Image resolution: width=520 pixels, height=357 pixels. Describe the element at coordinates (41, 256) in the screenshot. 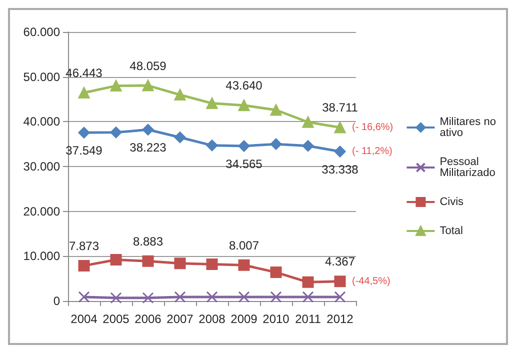

I see `y-tick-label: 10.000` at that location.